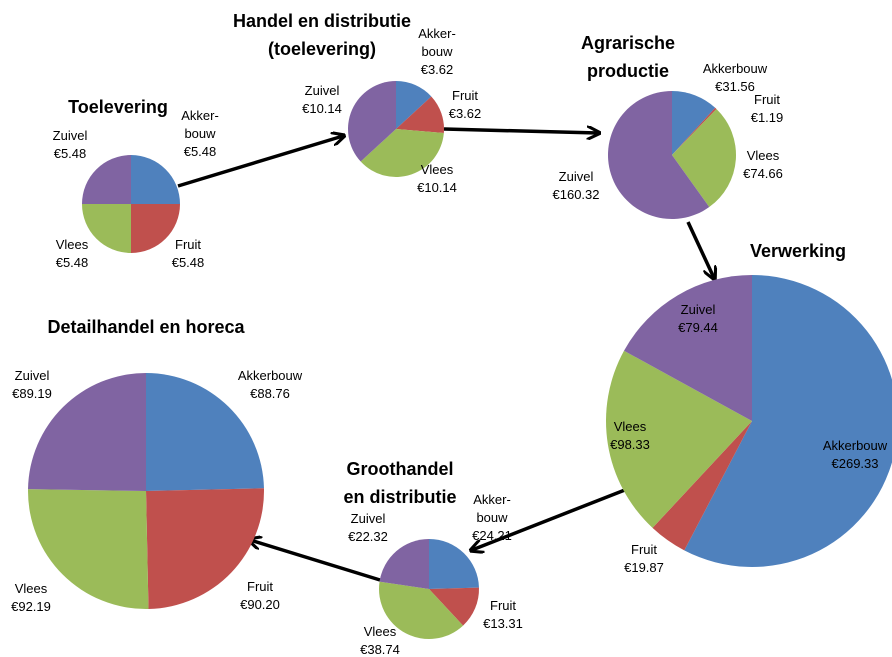 The width and height of the screenshot is (892, 657). What do you see at coordinates (644, 567) in the screenshot?
I see `slice-value: €19.87` at bounding box center [644, 567].